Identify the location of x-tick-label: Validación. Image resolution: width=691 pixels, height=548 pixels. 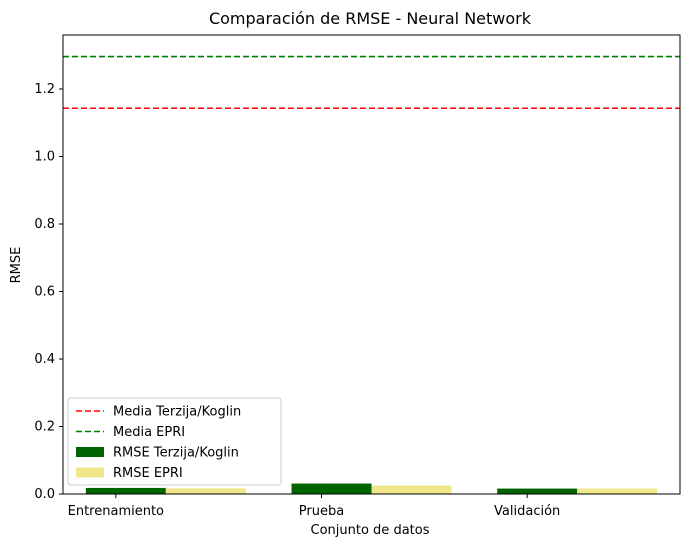
(527, 511).